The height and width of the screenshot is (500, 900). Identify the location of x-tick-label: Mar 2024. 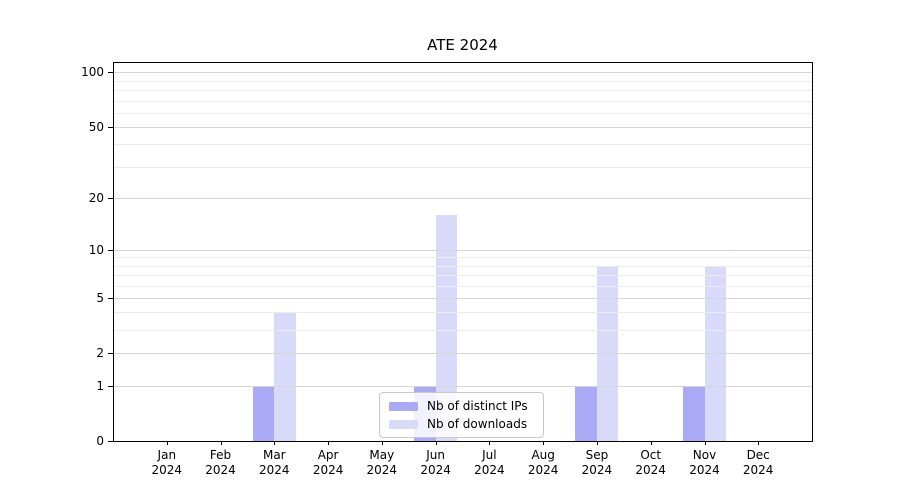
(274, 462).